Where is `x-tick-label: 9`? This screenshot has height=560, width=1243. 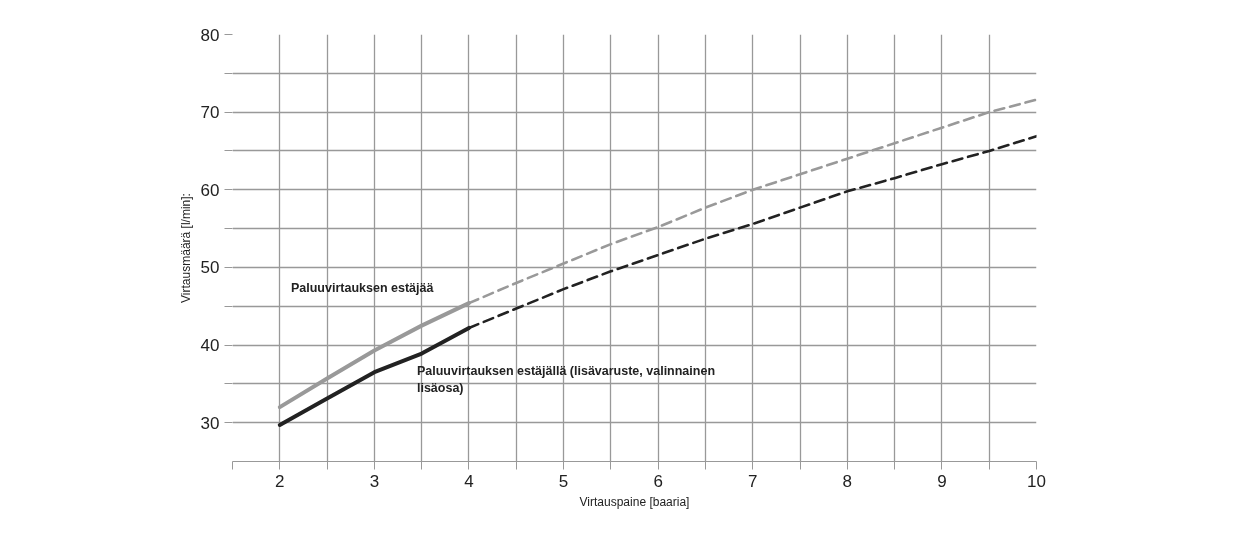
x-tick-label: 9 is located at coordinates (942, 481).